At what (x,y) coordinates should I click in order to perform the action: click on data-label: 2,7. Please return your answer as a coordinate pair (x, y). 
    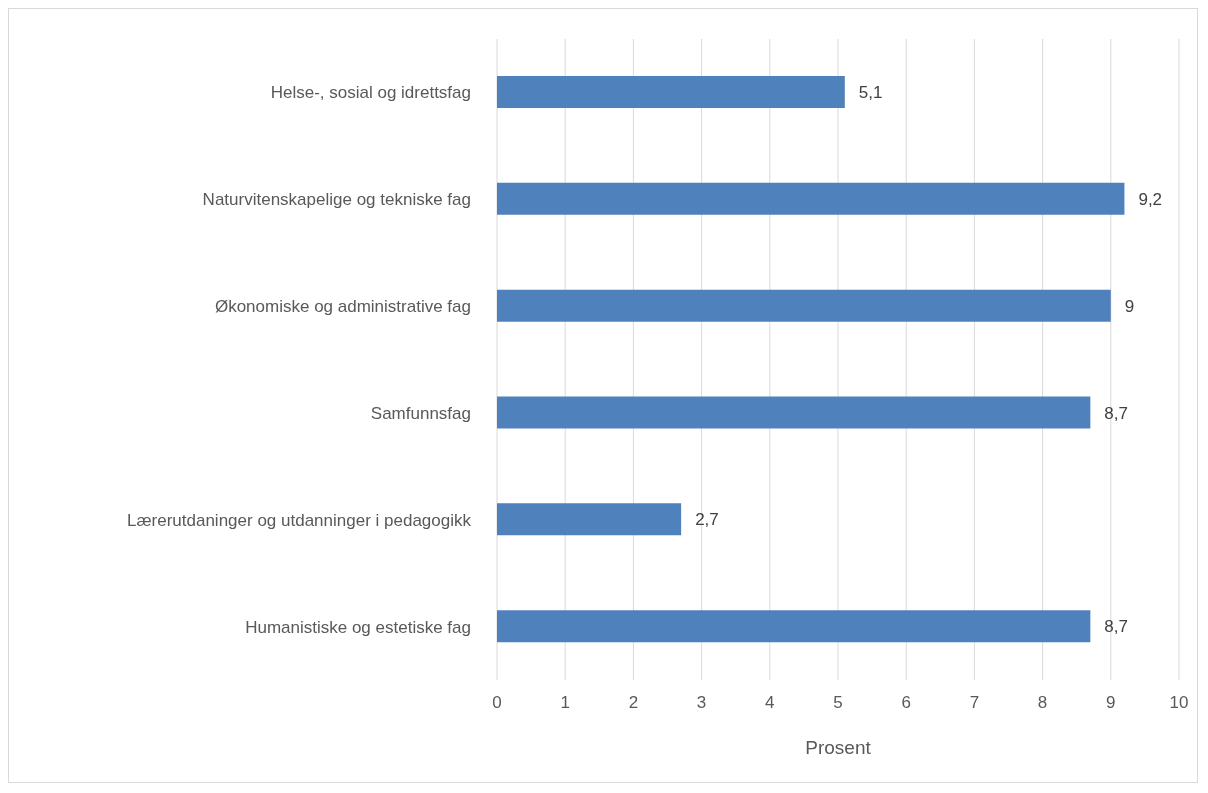
    Looking at the image, I should click on (707, 520).